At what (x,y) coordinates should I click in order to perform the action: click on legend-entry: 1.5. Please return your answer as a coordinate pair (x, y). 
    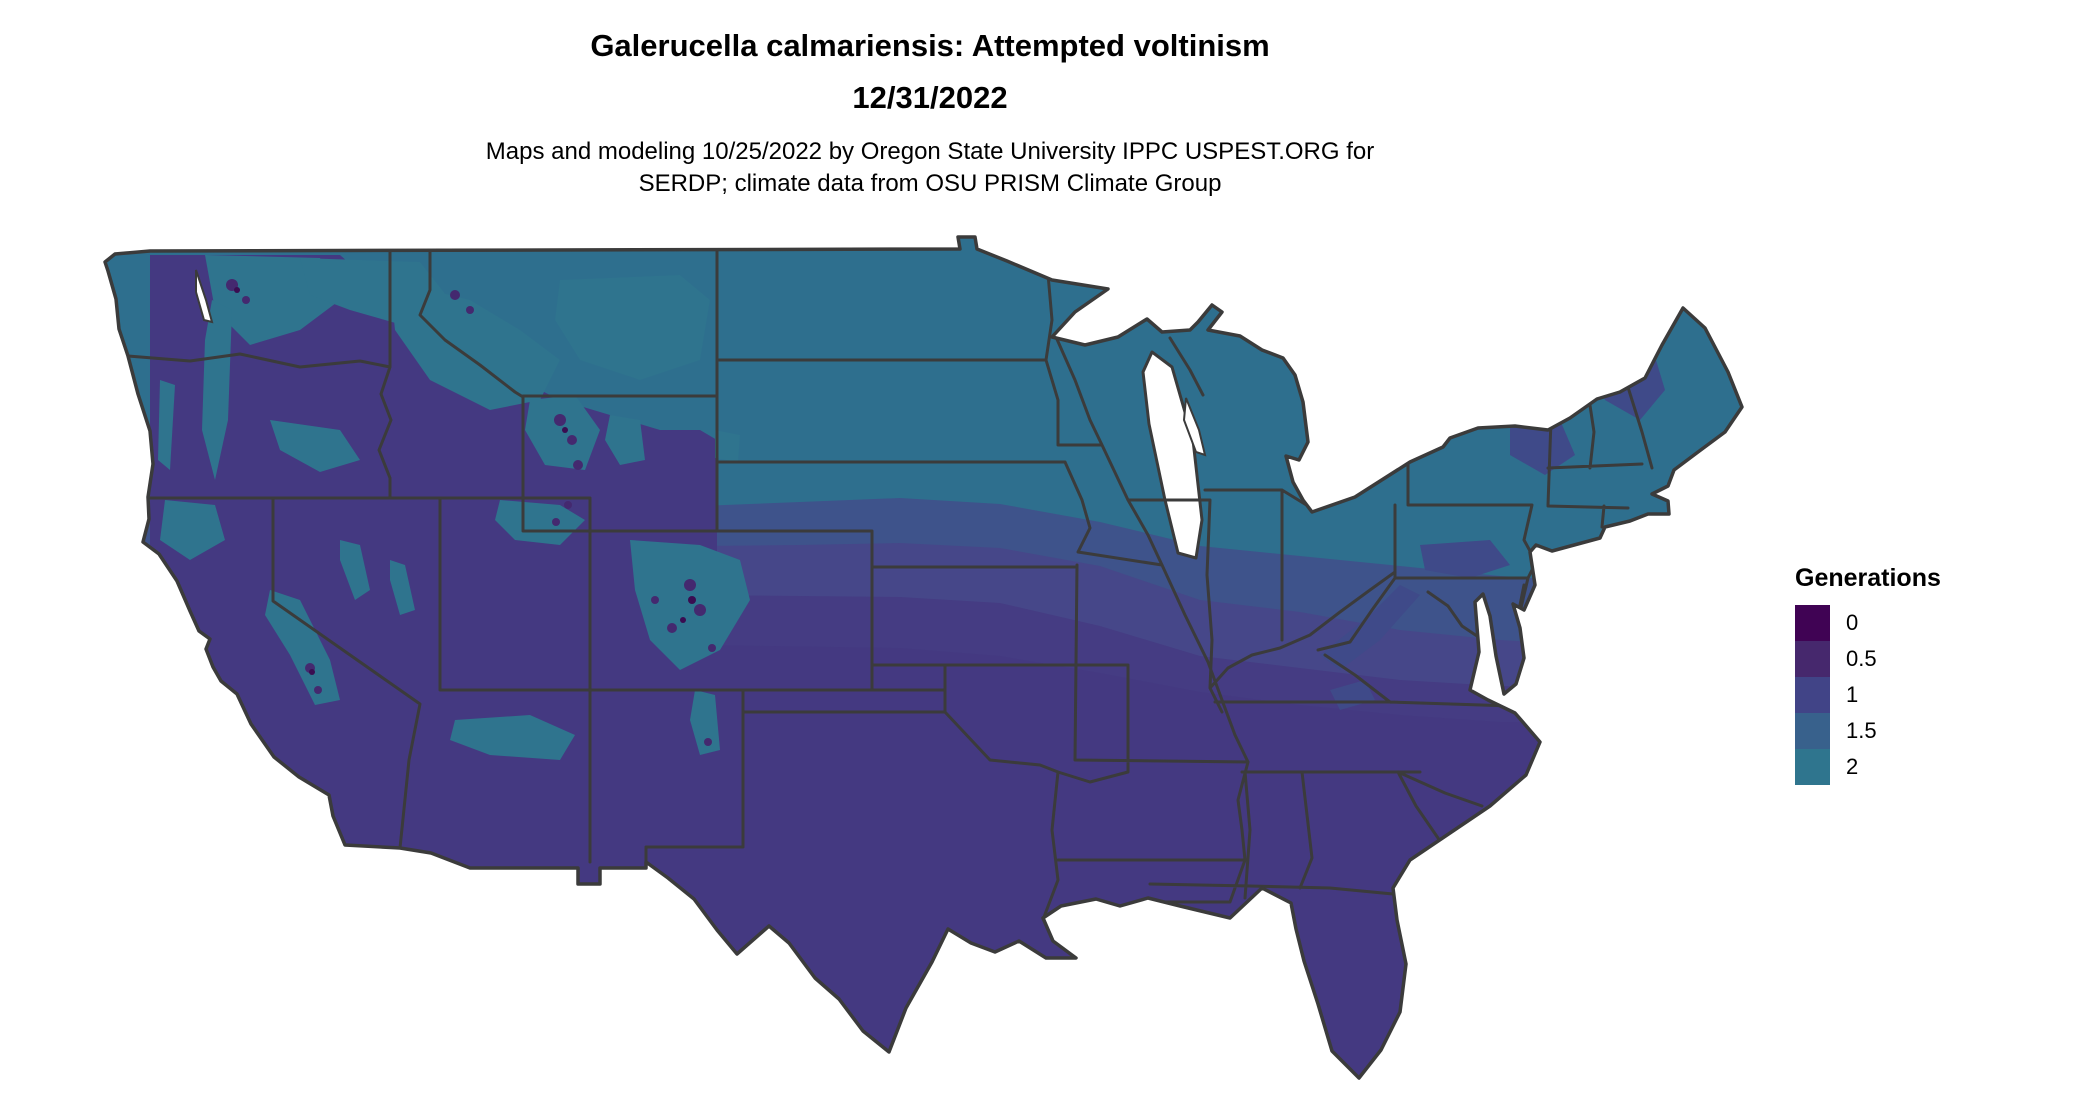
    Looking at the image, I should click on (1868, 731).